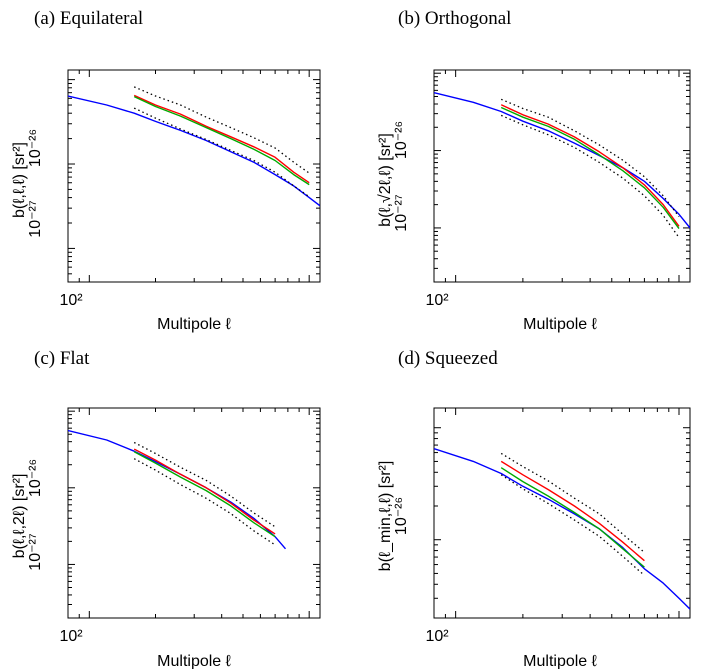  Describe the element at coordinates (19, 180) in the screenshot. I see `y-axis-label: b(ℓ,ℓ,ℓ) [sr²]` at that location.